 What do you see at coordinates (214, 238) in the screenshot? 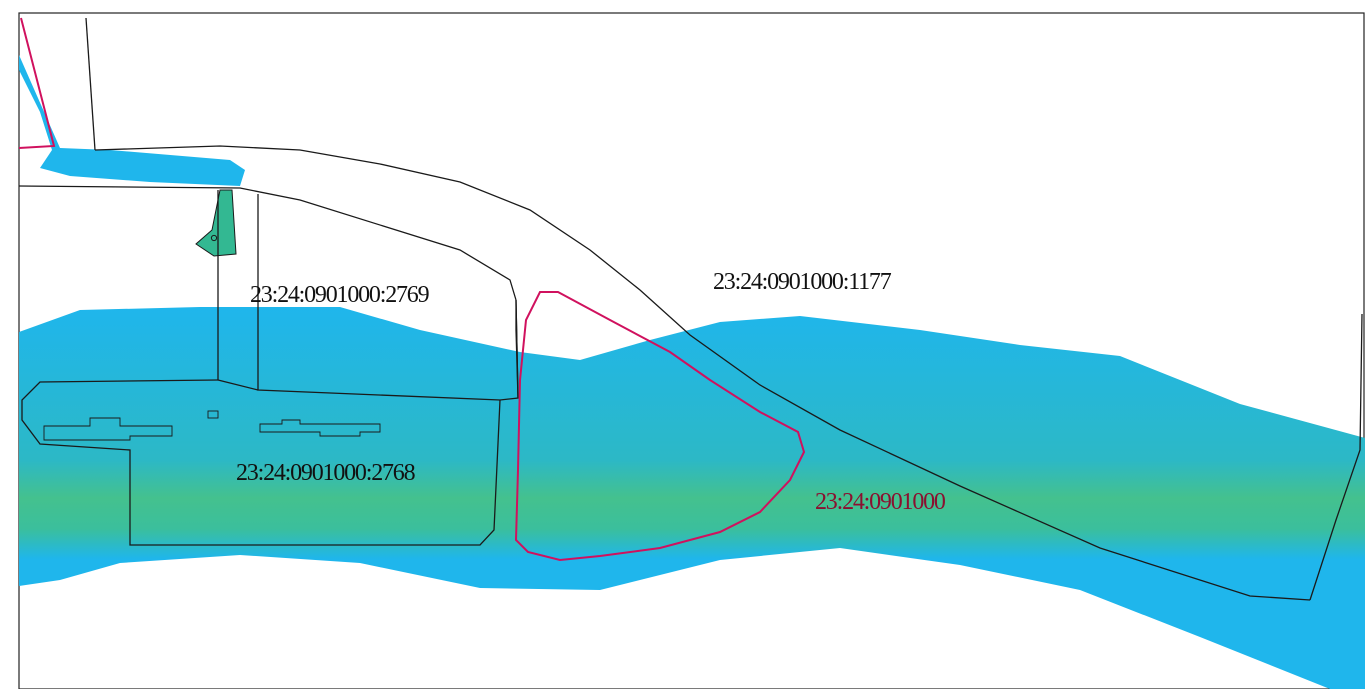
I see `small-marker-icon` at bounding box center [214, 238].